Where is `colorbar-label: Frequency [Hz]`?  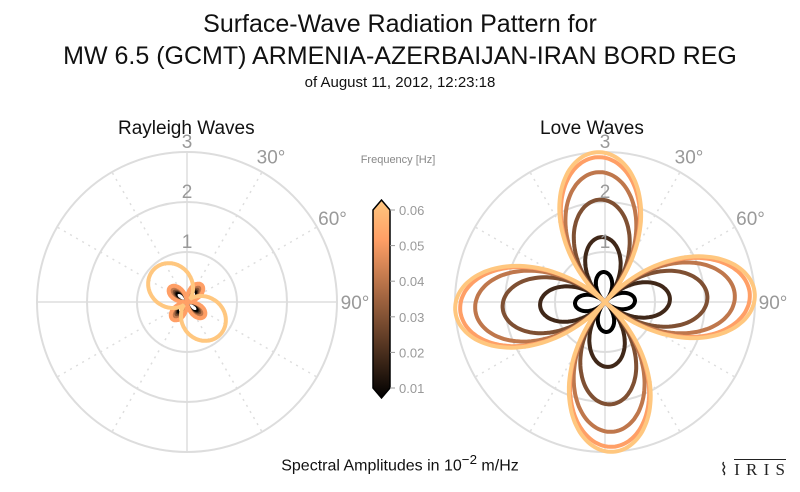
colorbar-label: Frequency [Hz] is located at coordinates (398, 160).